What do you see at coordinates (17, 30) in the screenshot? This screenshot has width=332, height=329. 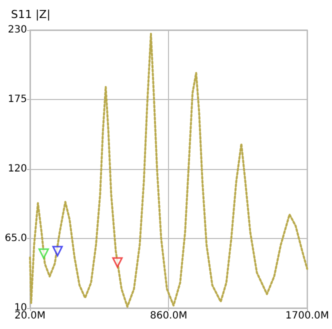 I see `y-tick-label: 230` at bounding box center [17, 30].